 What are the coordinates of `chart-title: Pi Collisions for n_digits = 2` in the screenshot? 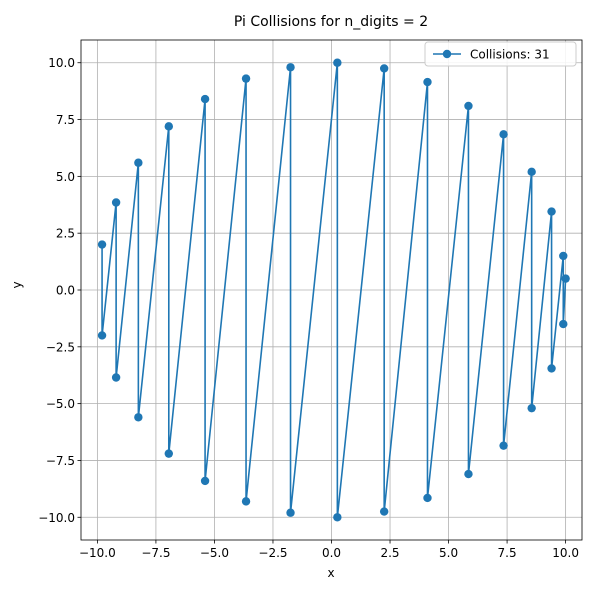 It's located at (331, 22).